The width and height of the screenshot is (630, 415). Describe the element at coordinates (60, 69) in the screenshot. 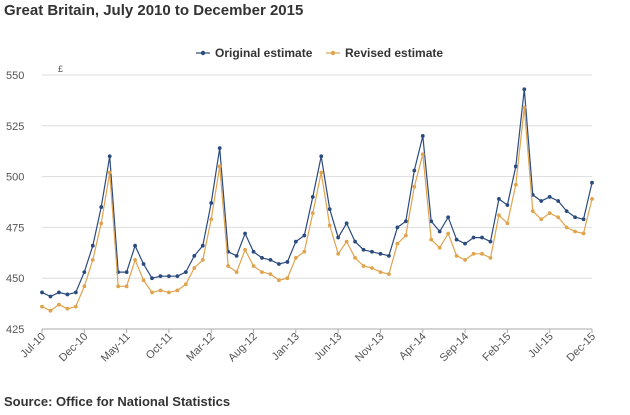

I see `y-axis-unit-label: £` at that location.